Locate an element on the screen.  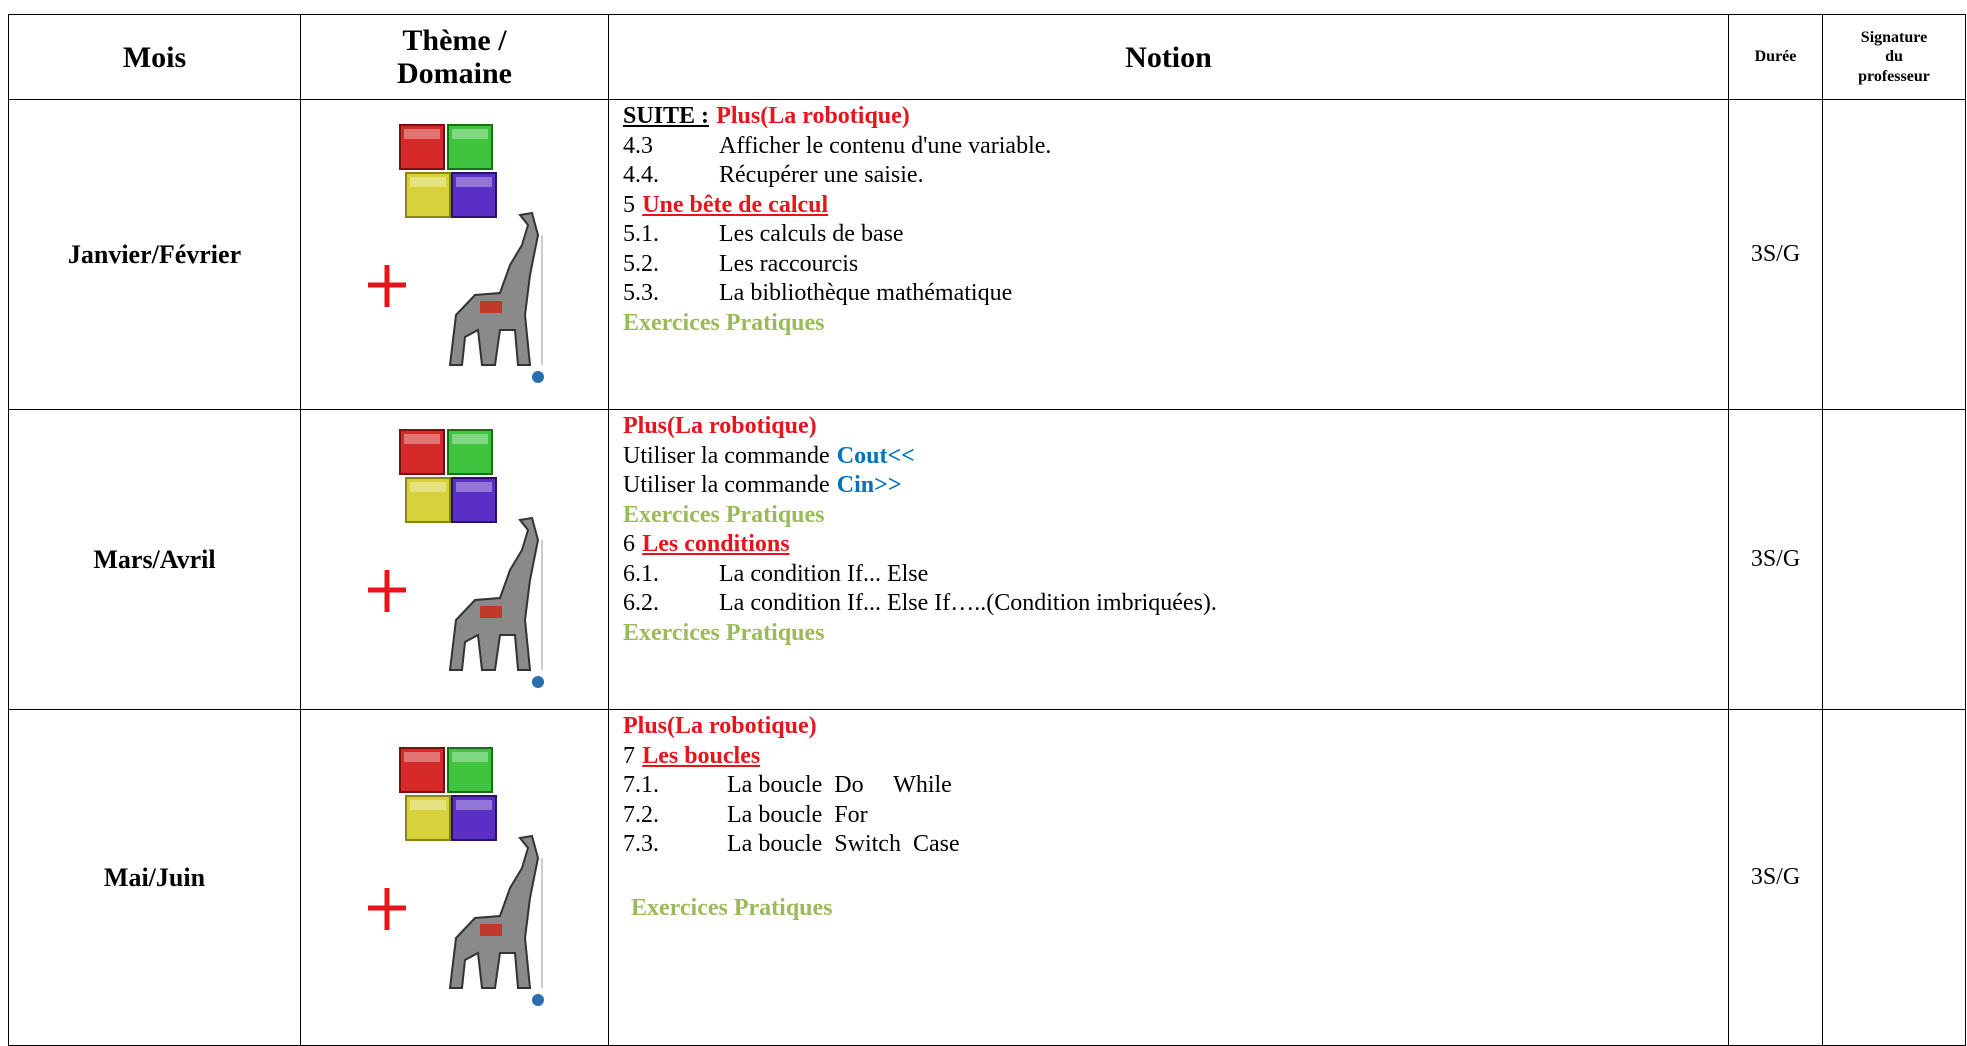
notion-line: 6.1. La condition If... Else is located at coordinates (1175, 575).